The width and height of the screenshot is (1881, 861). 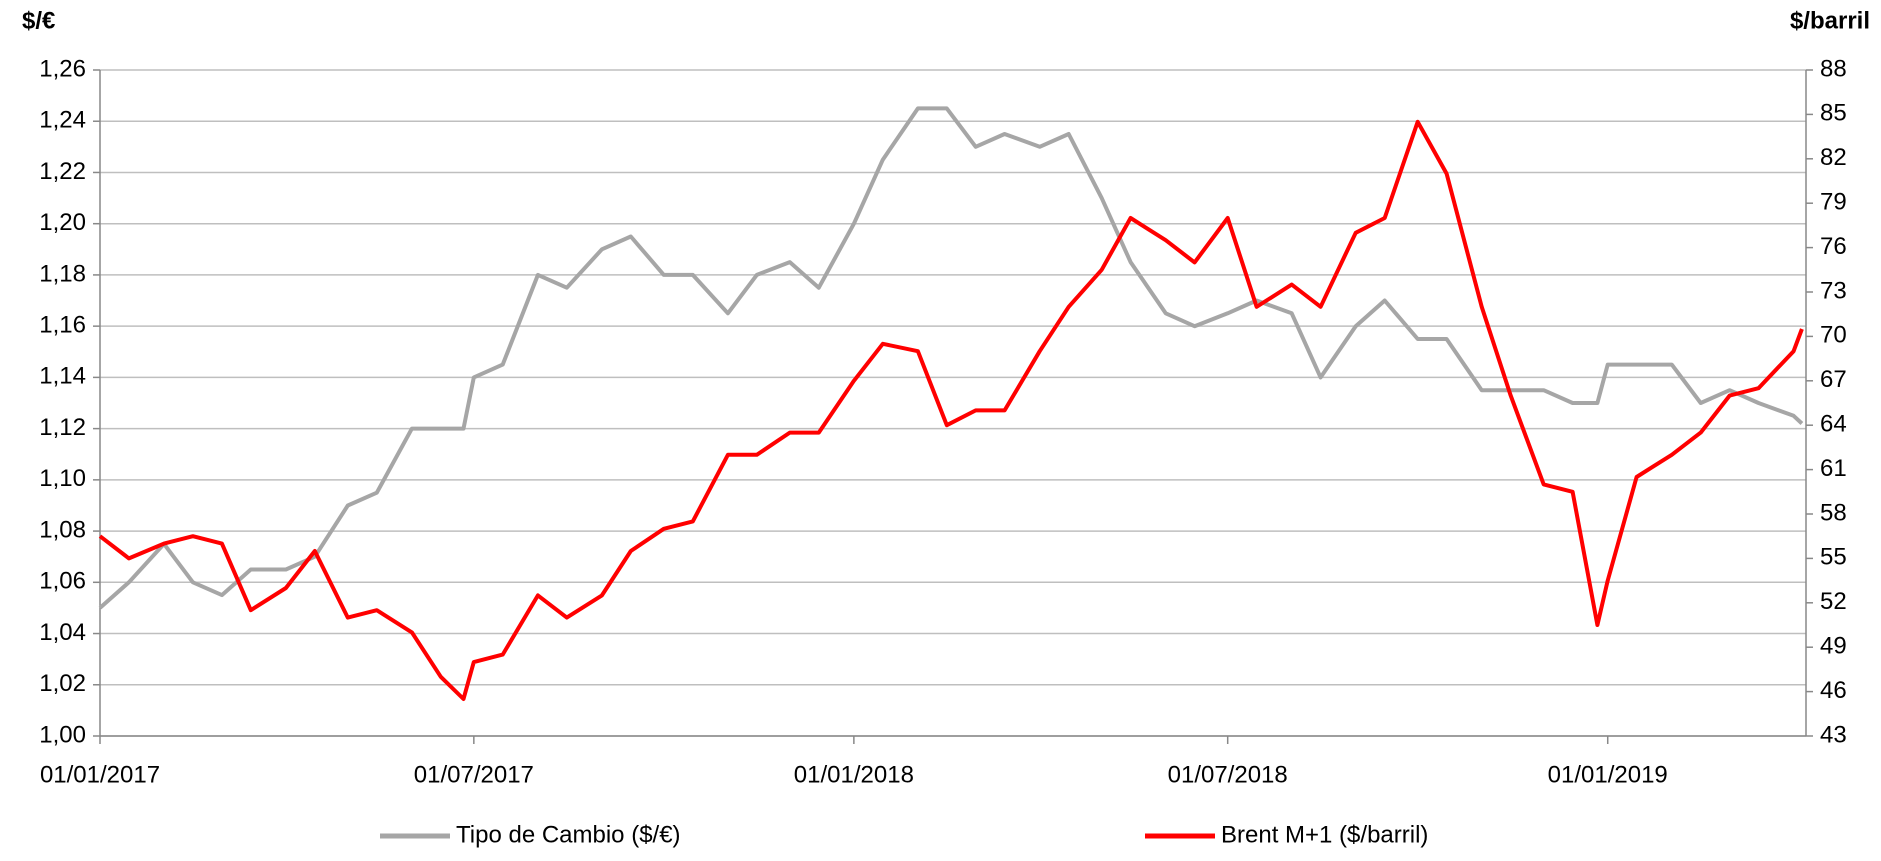 I want to click on y2-axis-title: $/barril, so click(x=1830, y=20).